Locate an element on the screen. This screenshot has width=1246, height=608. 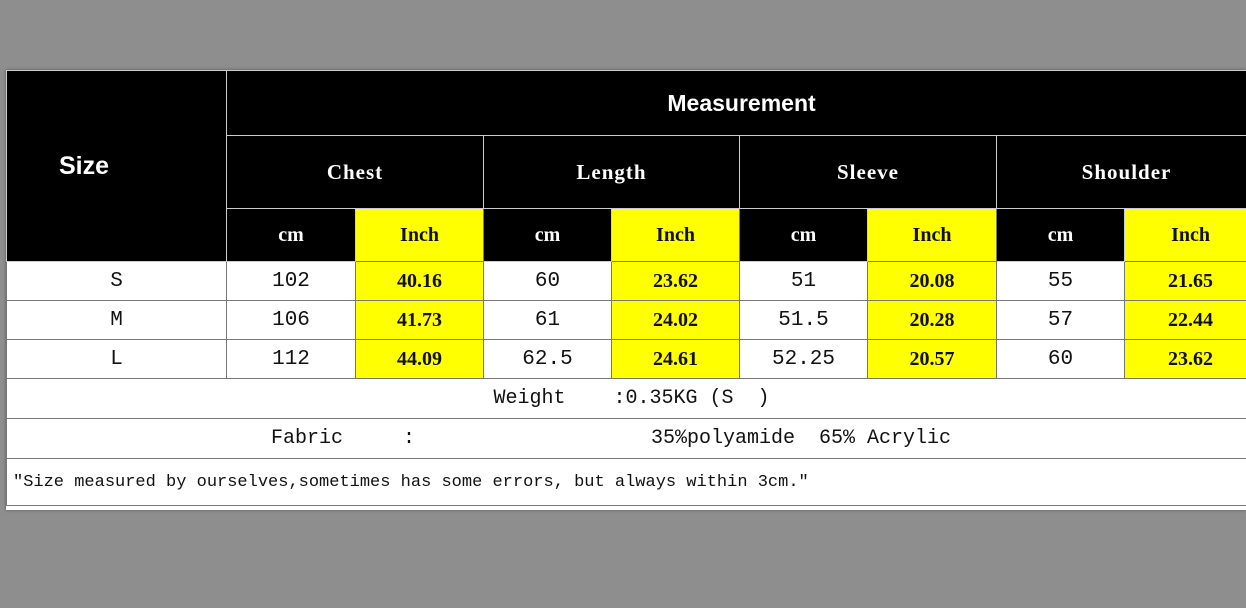
table-row: M 106 41.73 61 24.02 51.5 20.28 57 22.44 is located at coordinates (626, 320).